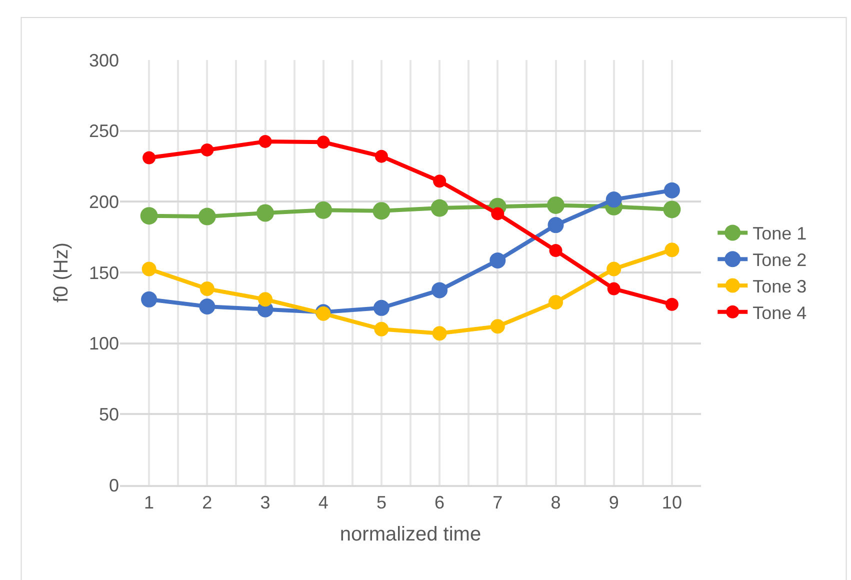 Image resolution: width=851 pixels, height=580 pixels. I want to click on y-tick-label: 250, so click(103, 131).